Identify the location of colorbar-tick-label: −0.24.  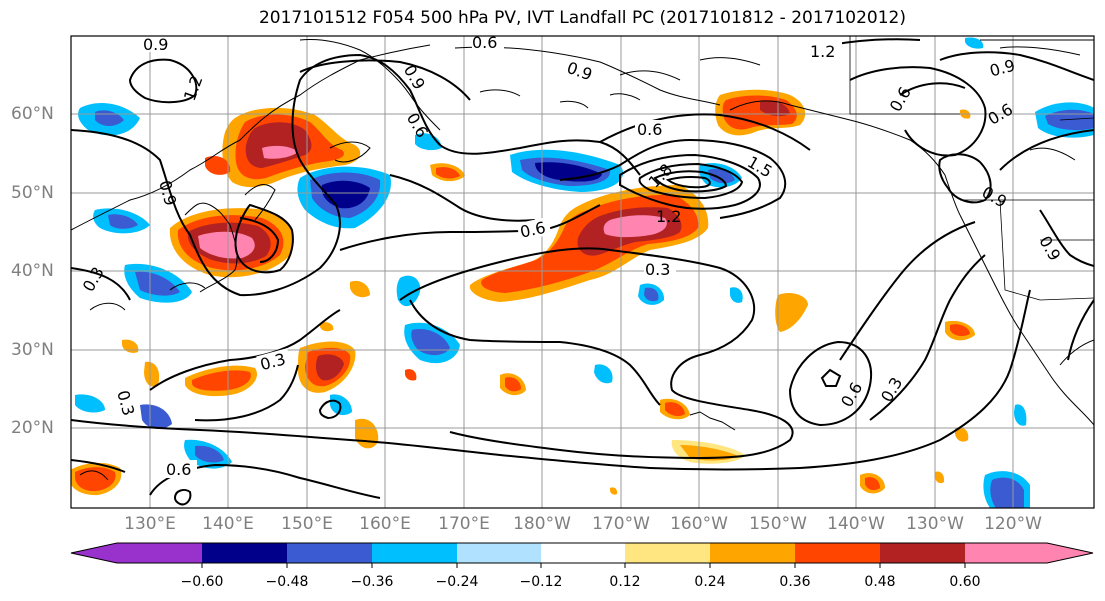
(457, 582).